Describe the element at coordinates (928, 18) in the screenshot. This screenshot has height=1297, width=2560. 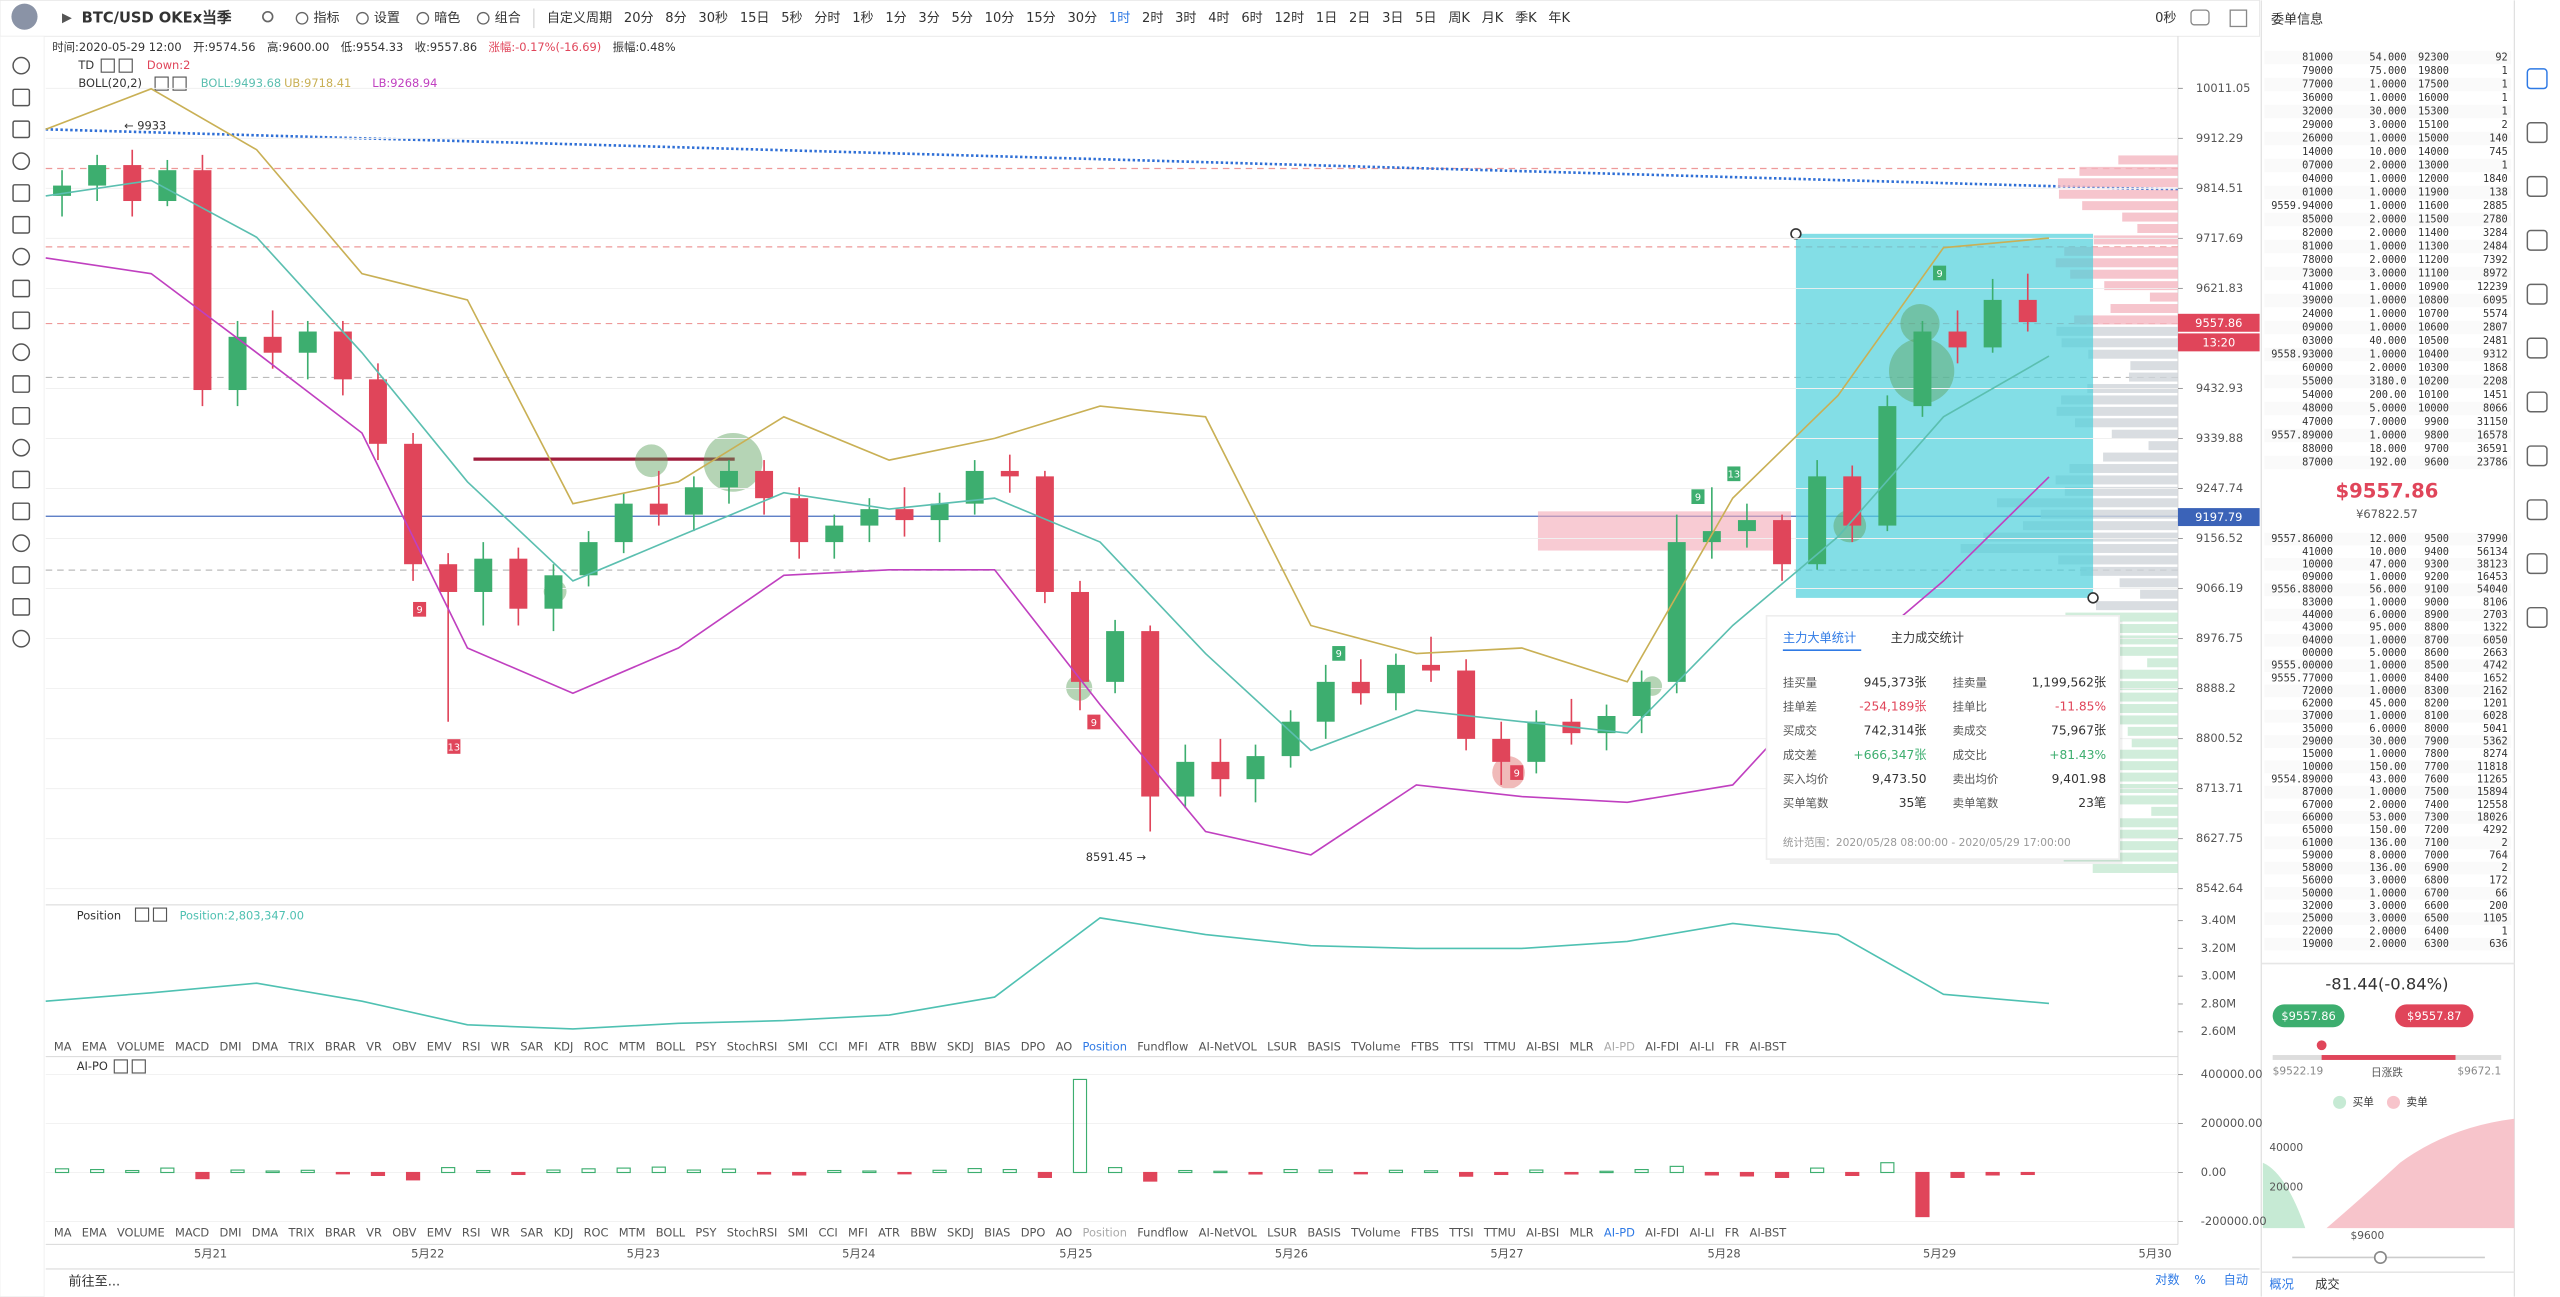
I see `period-button: 3分` at that location.